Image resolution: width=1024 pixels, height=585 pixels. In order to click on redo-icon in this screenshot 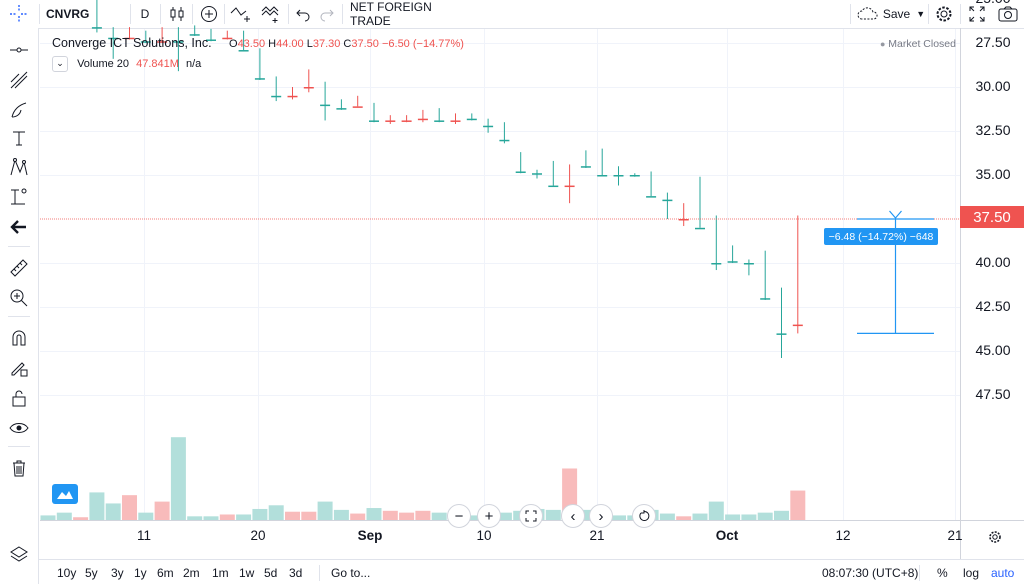, I will do `click(327, 14)`.